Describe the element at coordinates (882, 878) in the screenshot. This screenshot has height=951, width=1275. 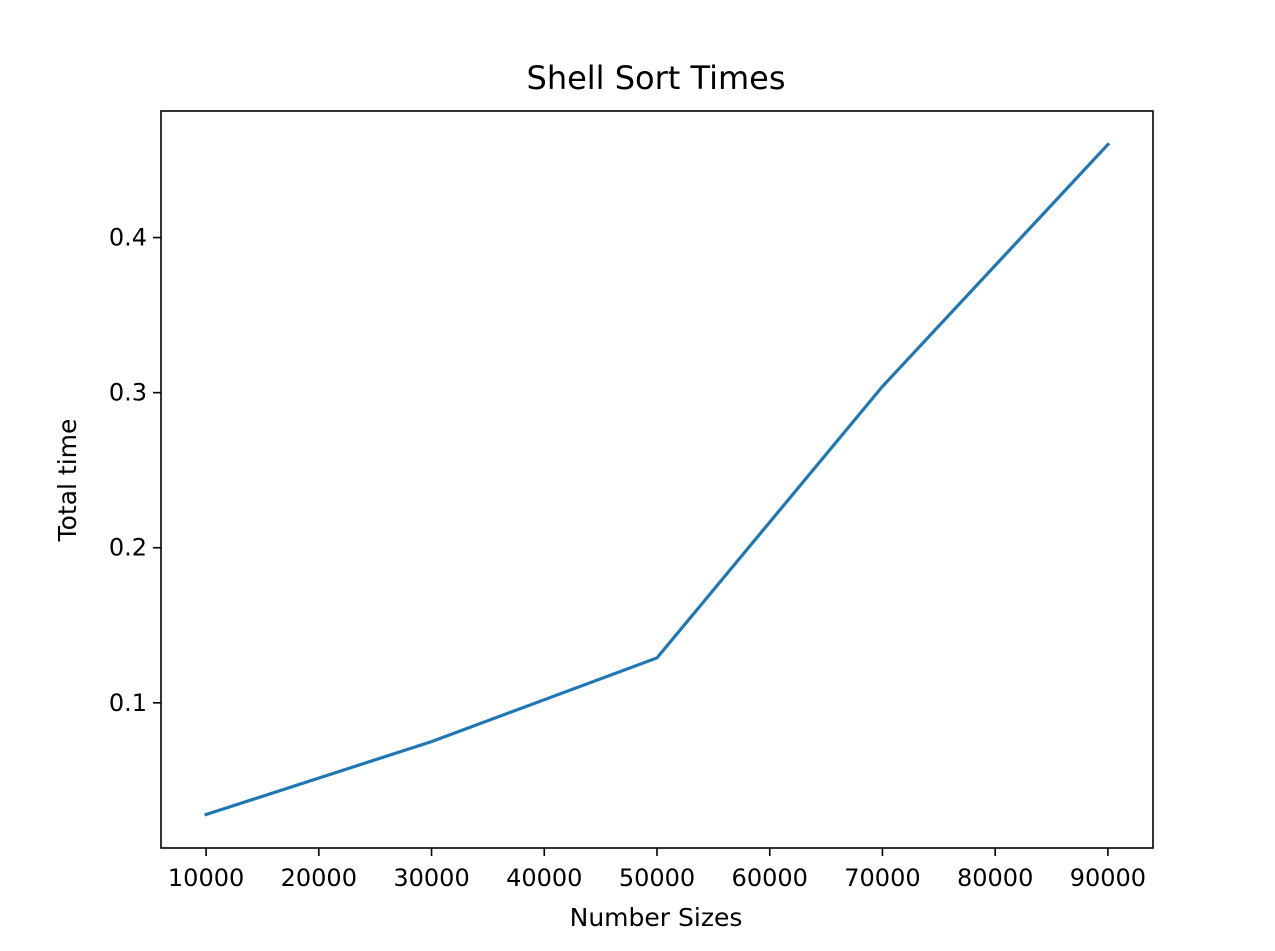
I see `x-tick-label: 70000` at that location.